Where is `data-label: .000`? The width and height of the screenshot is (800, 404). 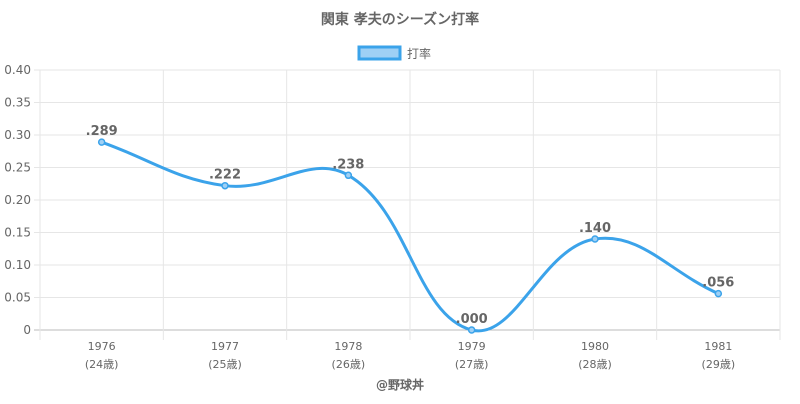
data-label: .000 is located at coordinates (472, 319).